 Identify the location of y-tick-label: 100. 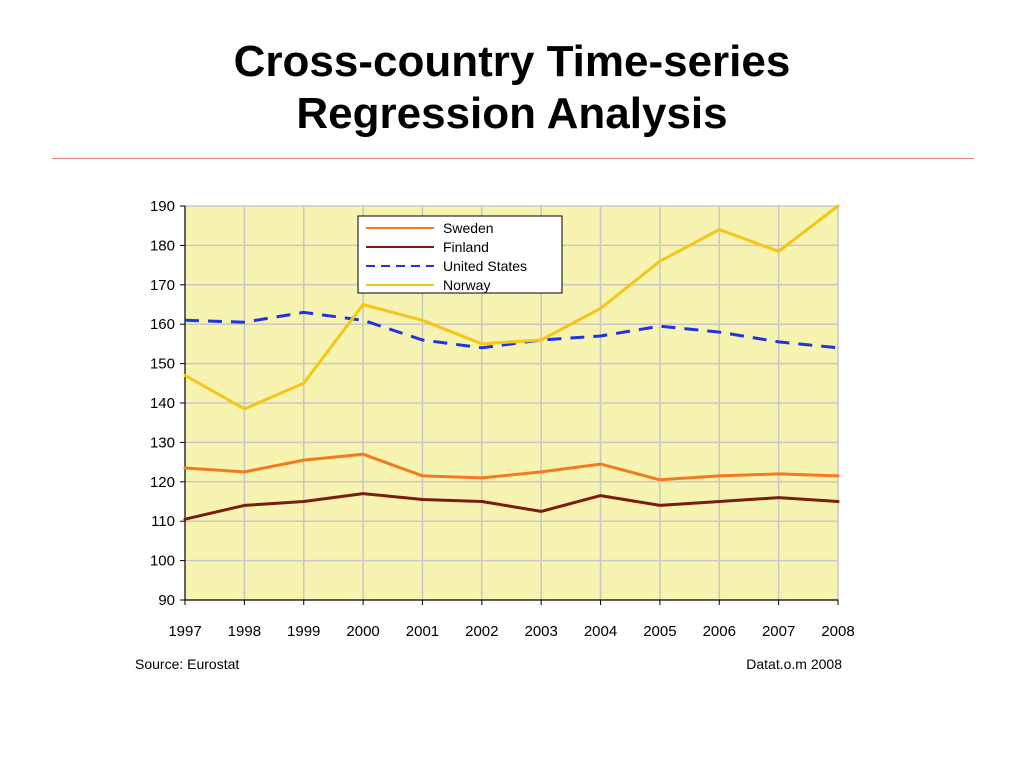
(162, 561).